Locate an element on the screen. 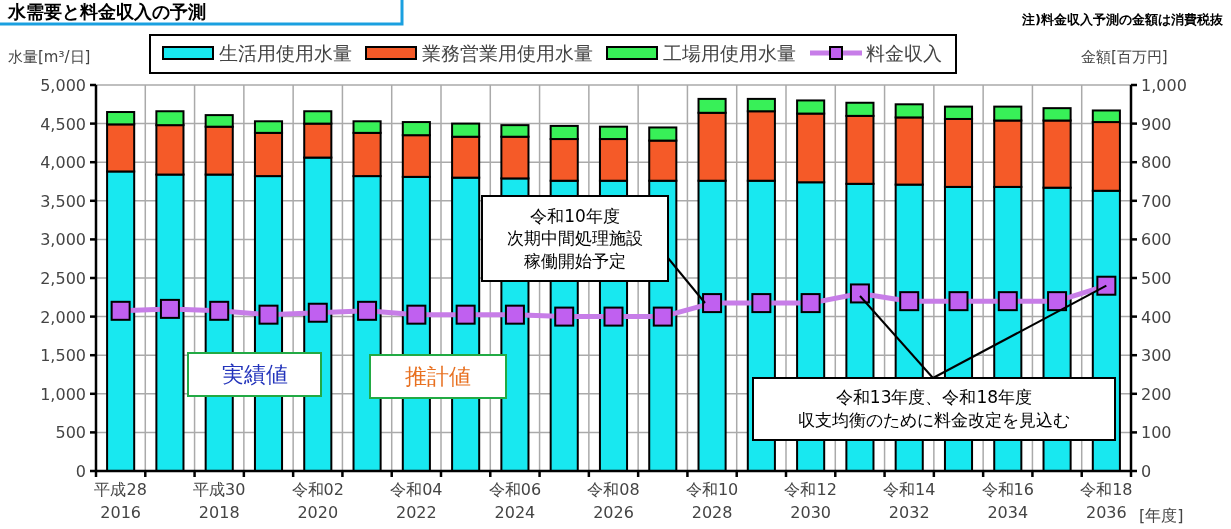 This screenshot has width=1231, height=529. annotation: 令和13年度、令和18年度 is located at coordinates (934, 397).